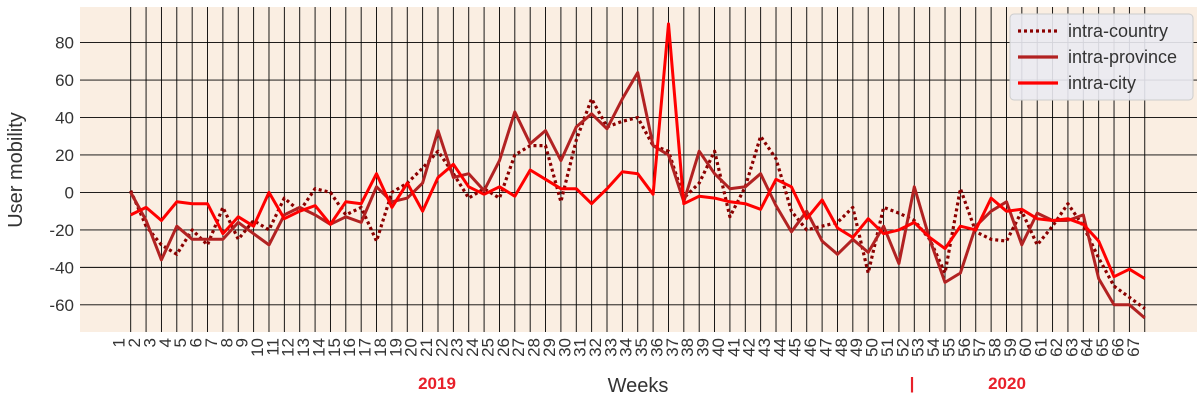 This screenshot has width=1203, height=403. Describe the element at coordinates (1007, 383) in the screenshot. I see `year-annotation: 2020` at that location.